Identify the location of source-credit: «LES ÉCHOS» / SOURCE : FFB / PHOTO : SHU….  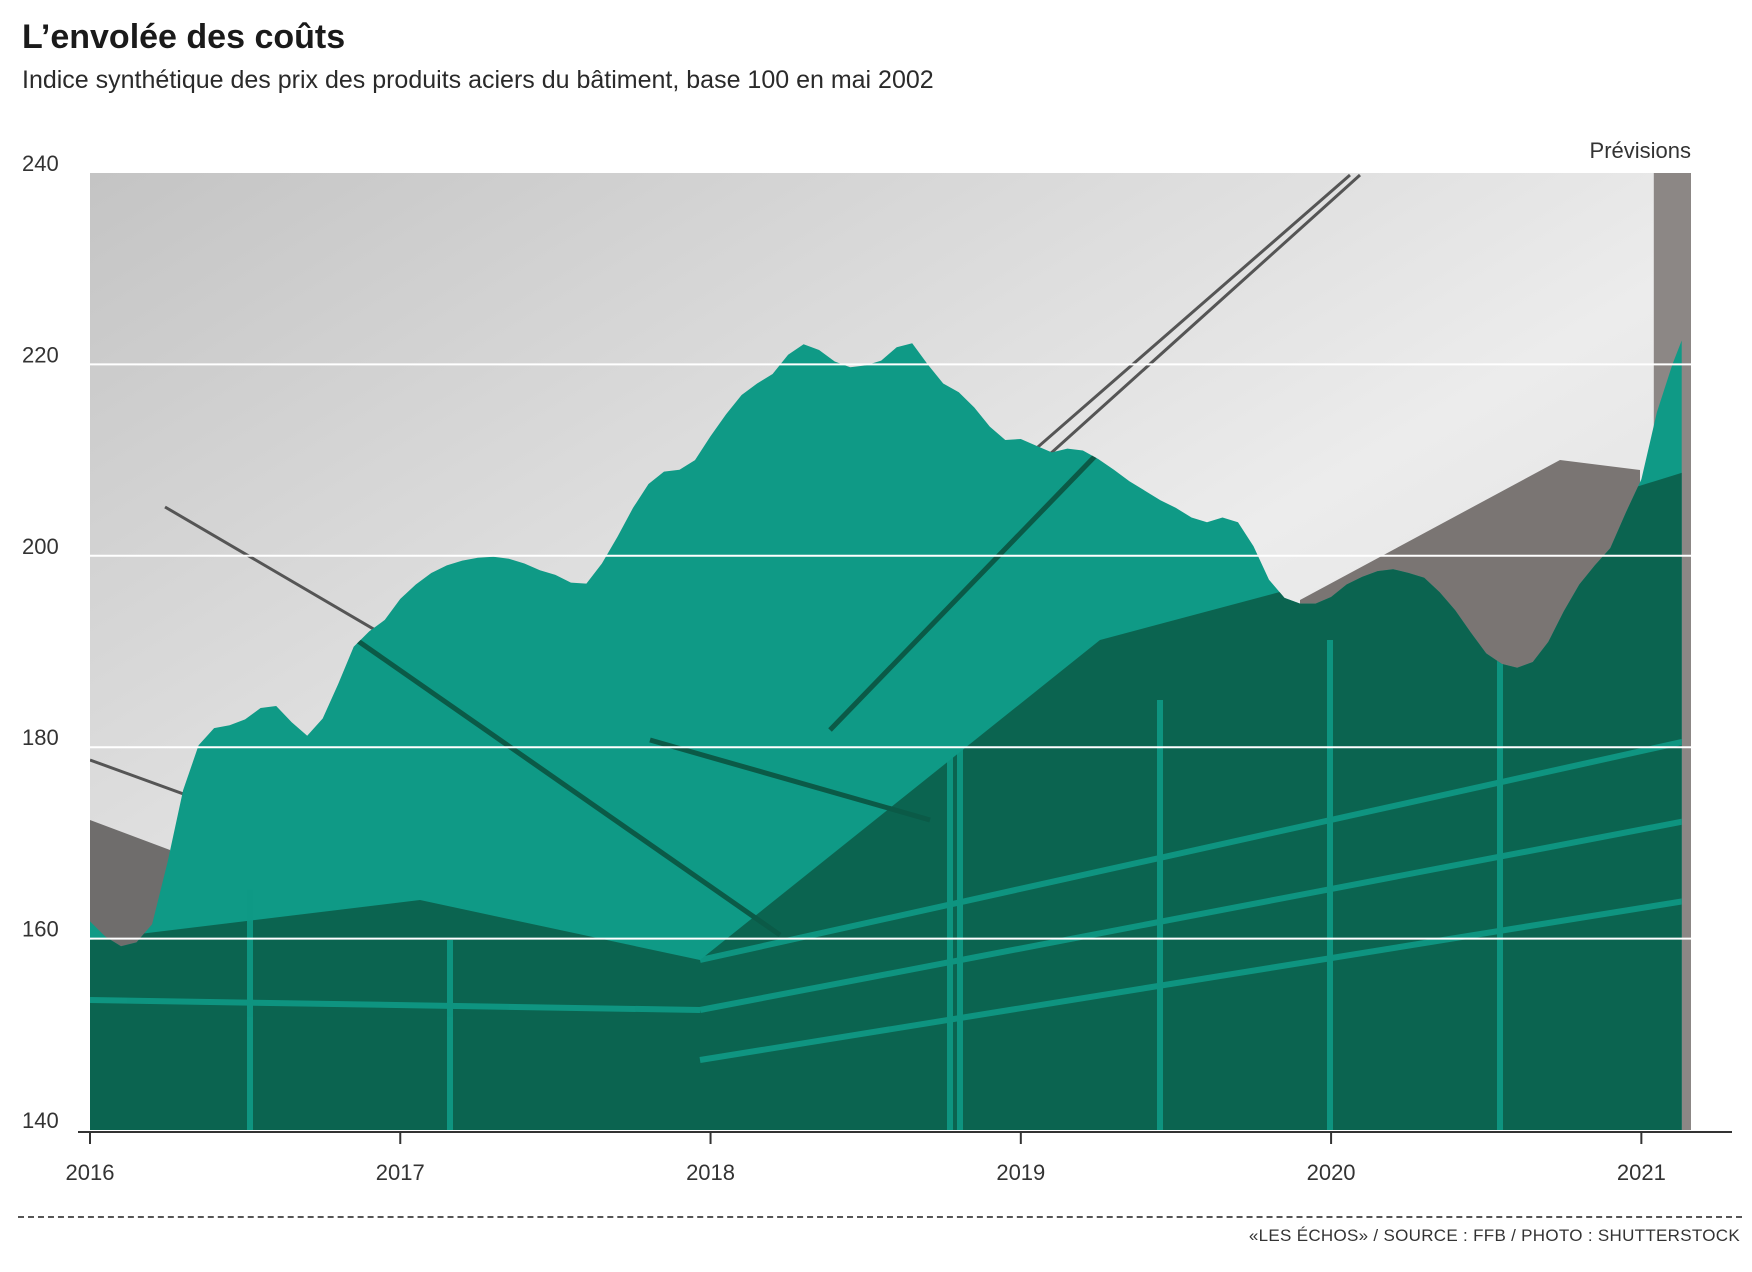
(1494, 1235).